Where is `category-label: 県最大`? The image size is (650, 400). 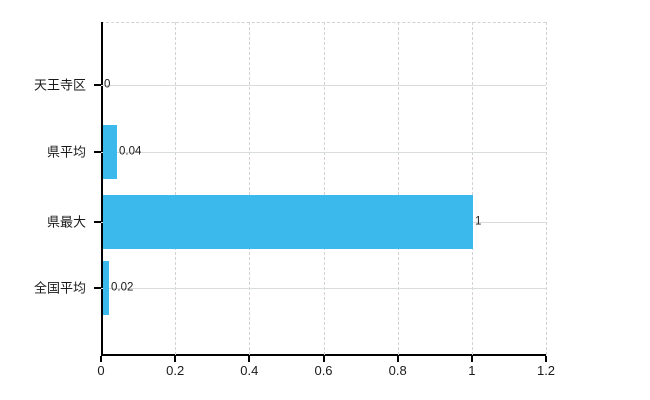 category-label: 県最大 is located at coordinates (66, 222).